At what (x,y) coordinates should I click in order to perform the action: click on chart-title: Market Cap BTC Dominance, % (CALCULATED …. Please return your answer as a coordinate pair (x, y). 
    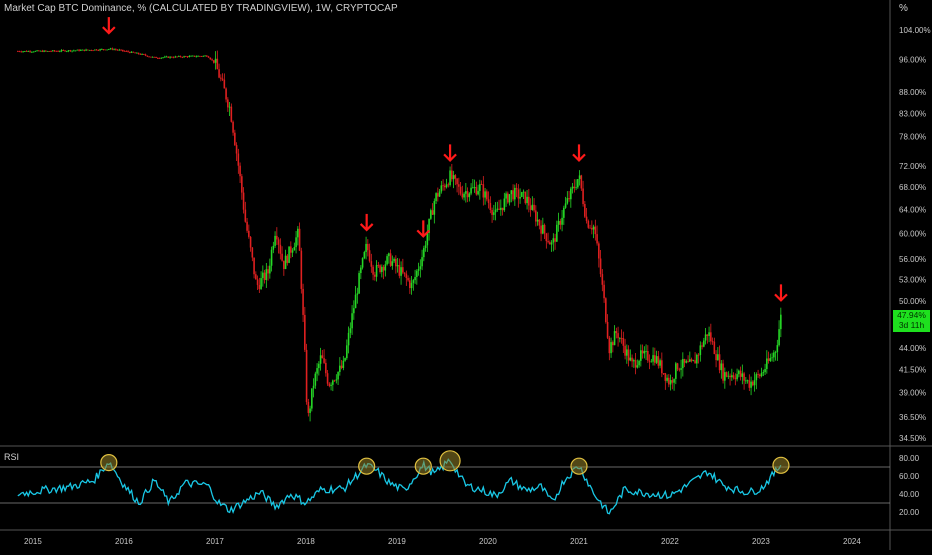
    Looking at the image, I should click on (201, 8).